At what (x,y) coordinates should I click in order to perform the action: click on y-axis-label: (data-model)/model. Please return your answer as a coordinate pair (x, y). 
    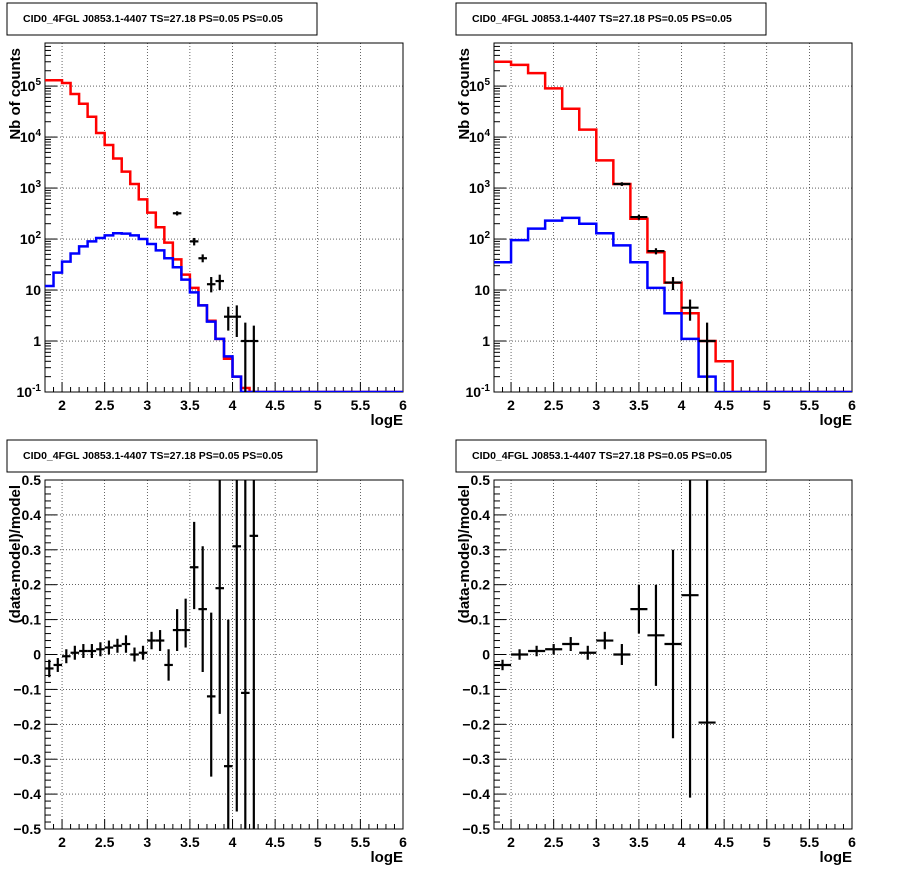
    Looking at the image, I should click on (15, 554).